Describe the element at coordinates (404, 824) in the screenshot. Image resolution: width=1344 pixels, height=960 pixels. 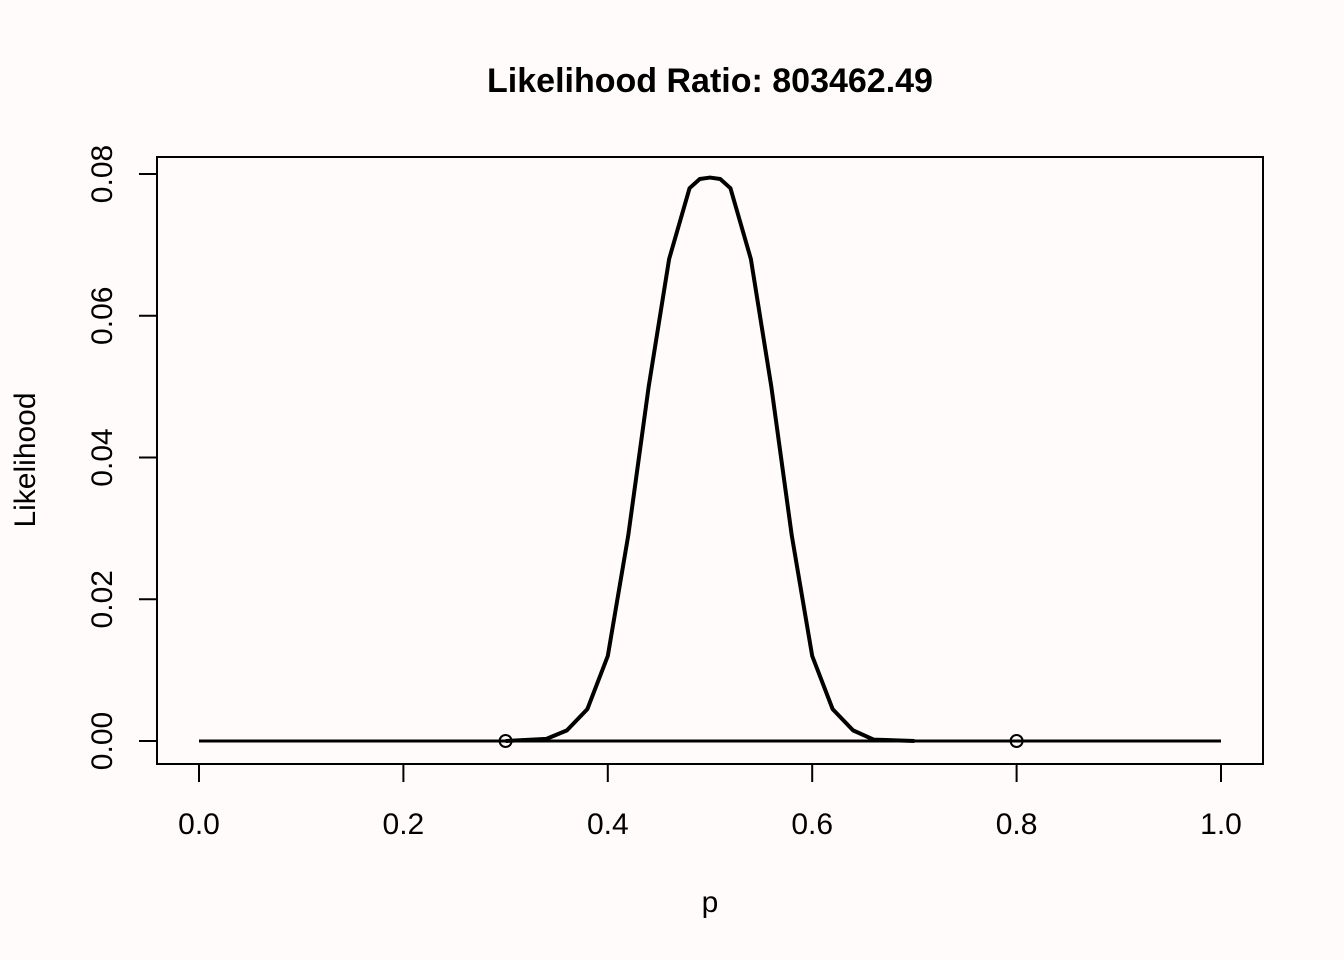
I see `x-tick-label: 0.2` at that location.